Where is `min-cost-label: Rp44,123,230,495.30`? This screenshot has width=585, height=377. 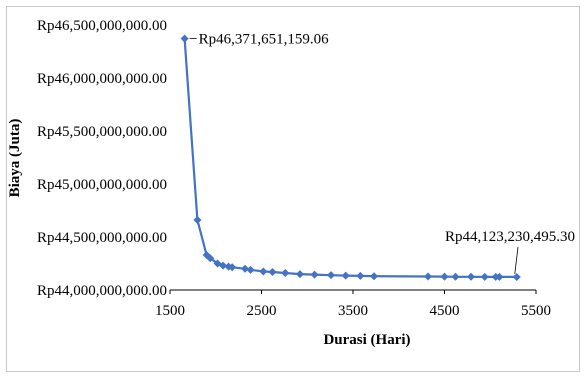
min-cost-label: Rp44,123,230,495.30 is located at coordinates (510, 237).